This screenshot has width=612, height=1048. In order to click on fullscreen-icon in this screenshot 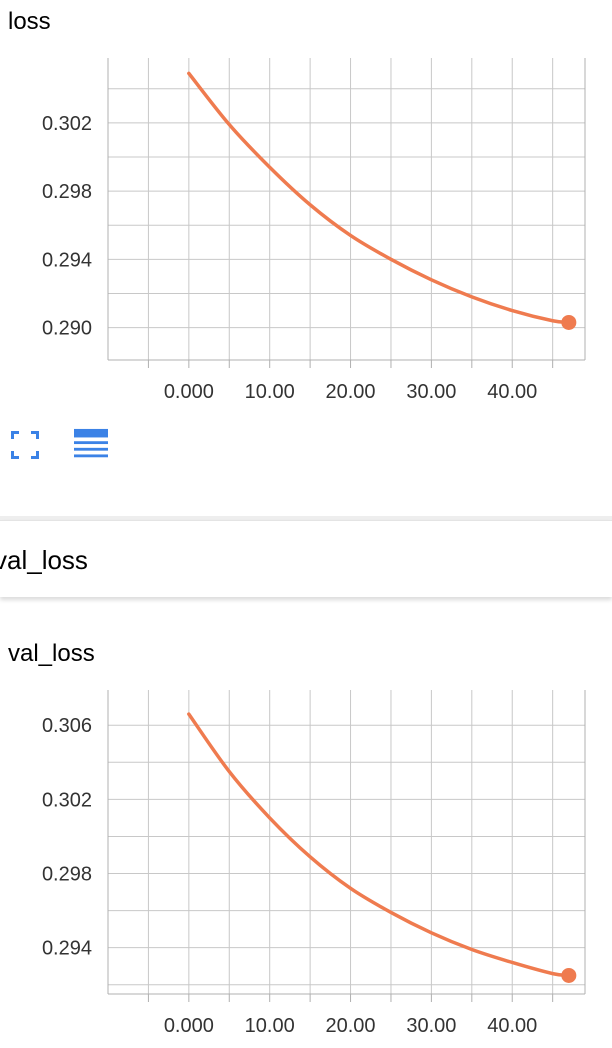, I will do `click(25, 445)`.